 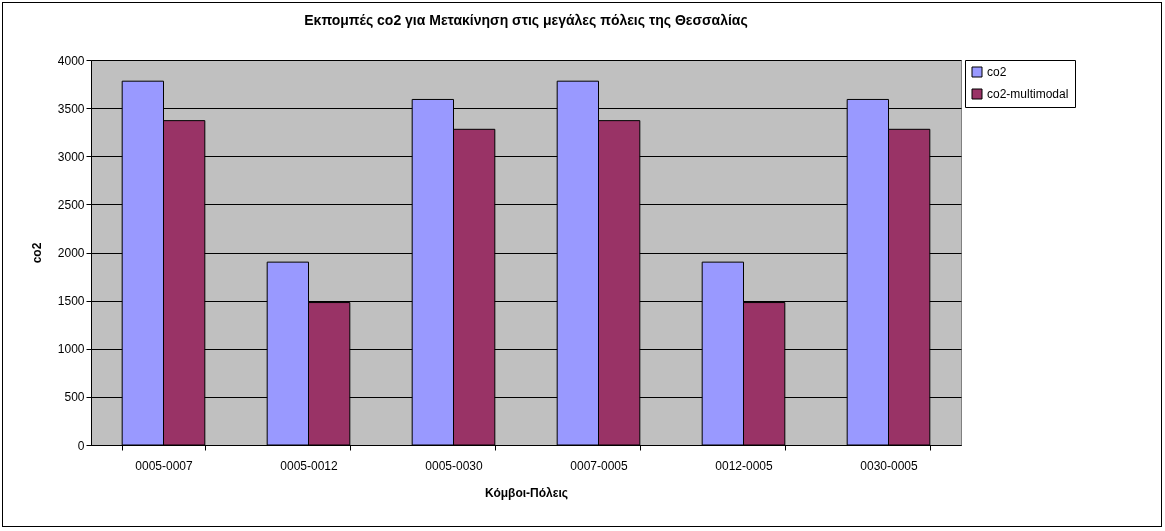 I want to click on x-tick-label: 0007-0005, so click(x=599, y=465).